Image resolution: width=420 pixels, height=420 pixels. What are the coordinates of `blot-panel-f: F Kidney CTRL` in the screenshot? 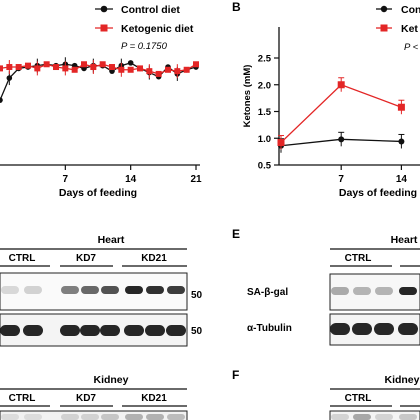 It's located at (326, 394).